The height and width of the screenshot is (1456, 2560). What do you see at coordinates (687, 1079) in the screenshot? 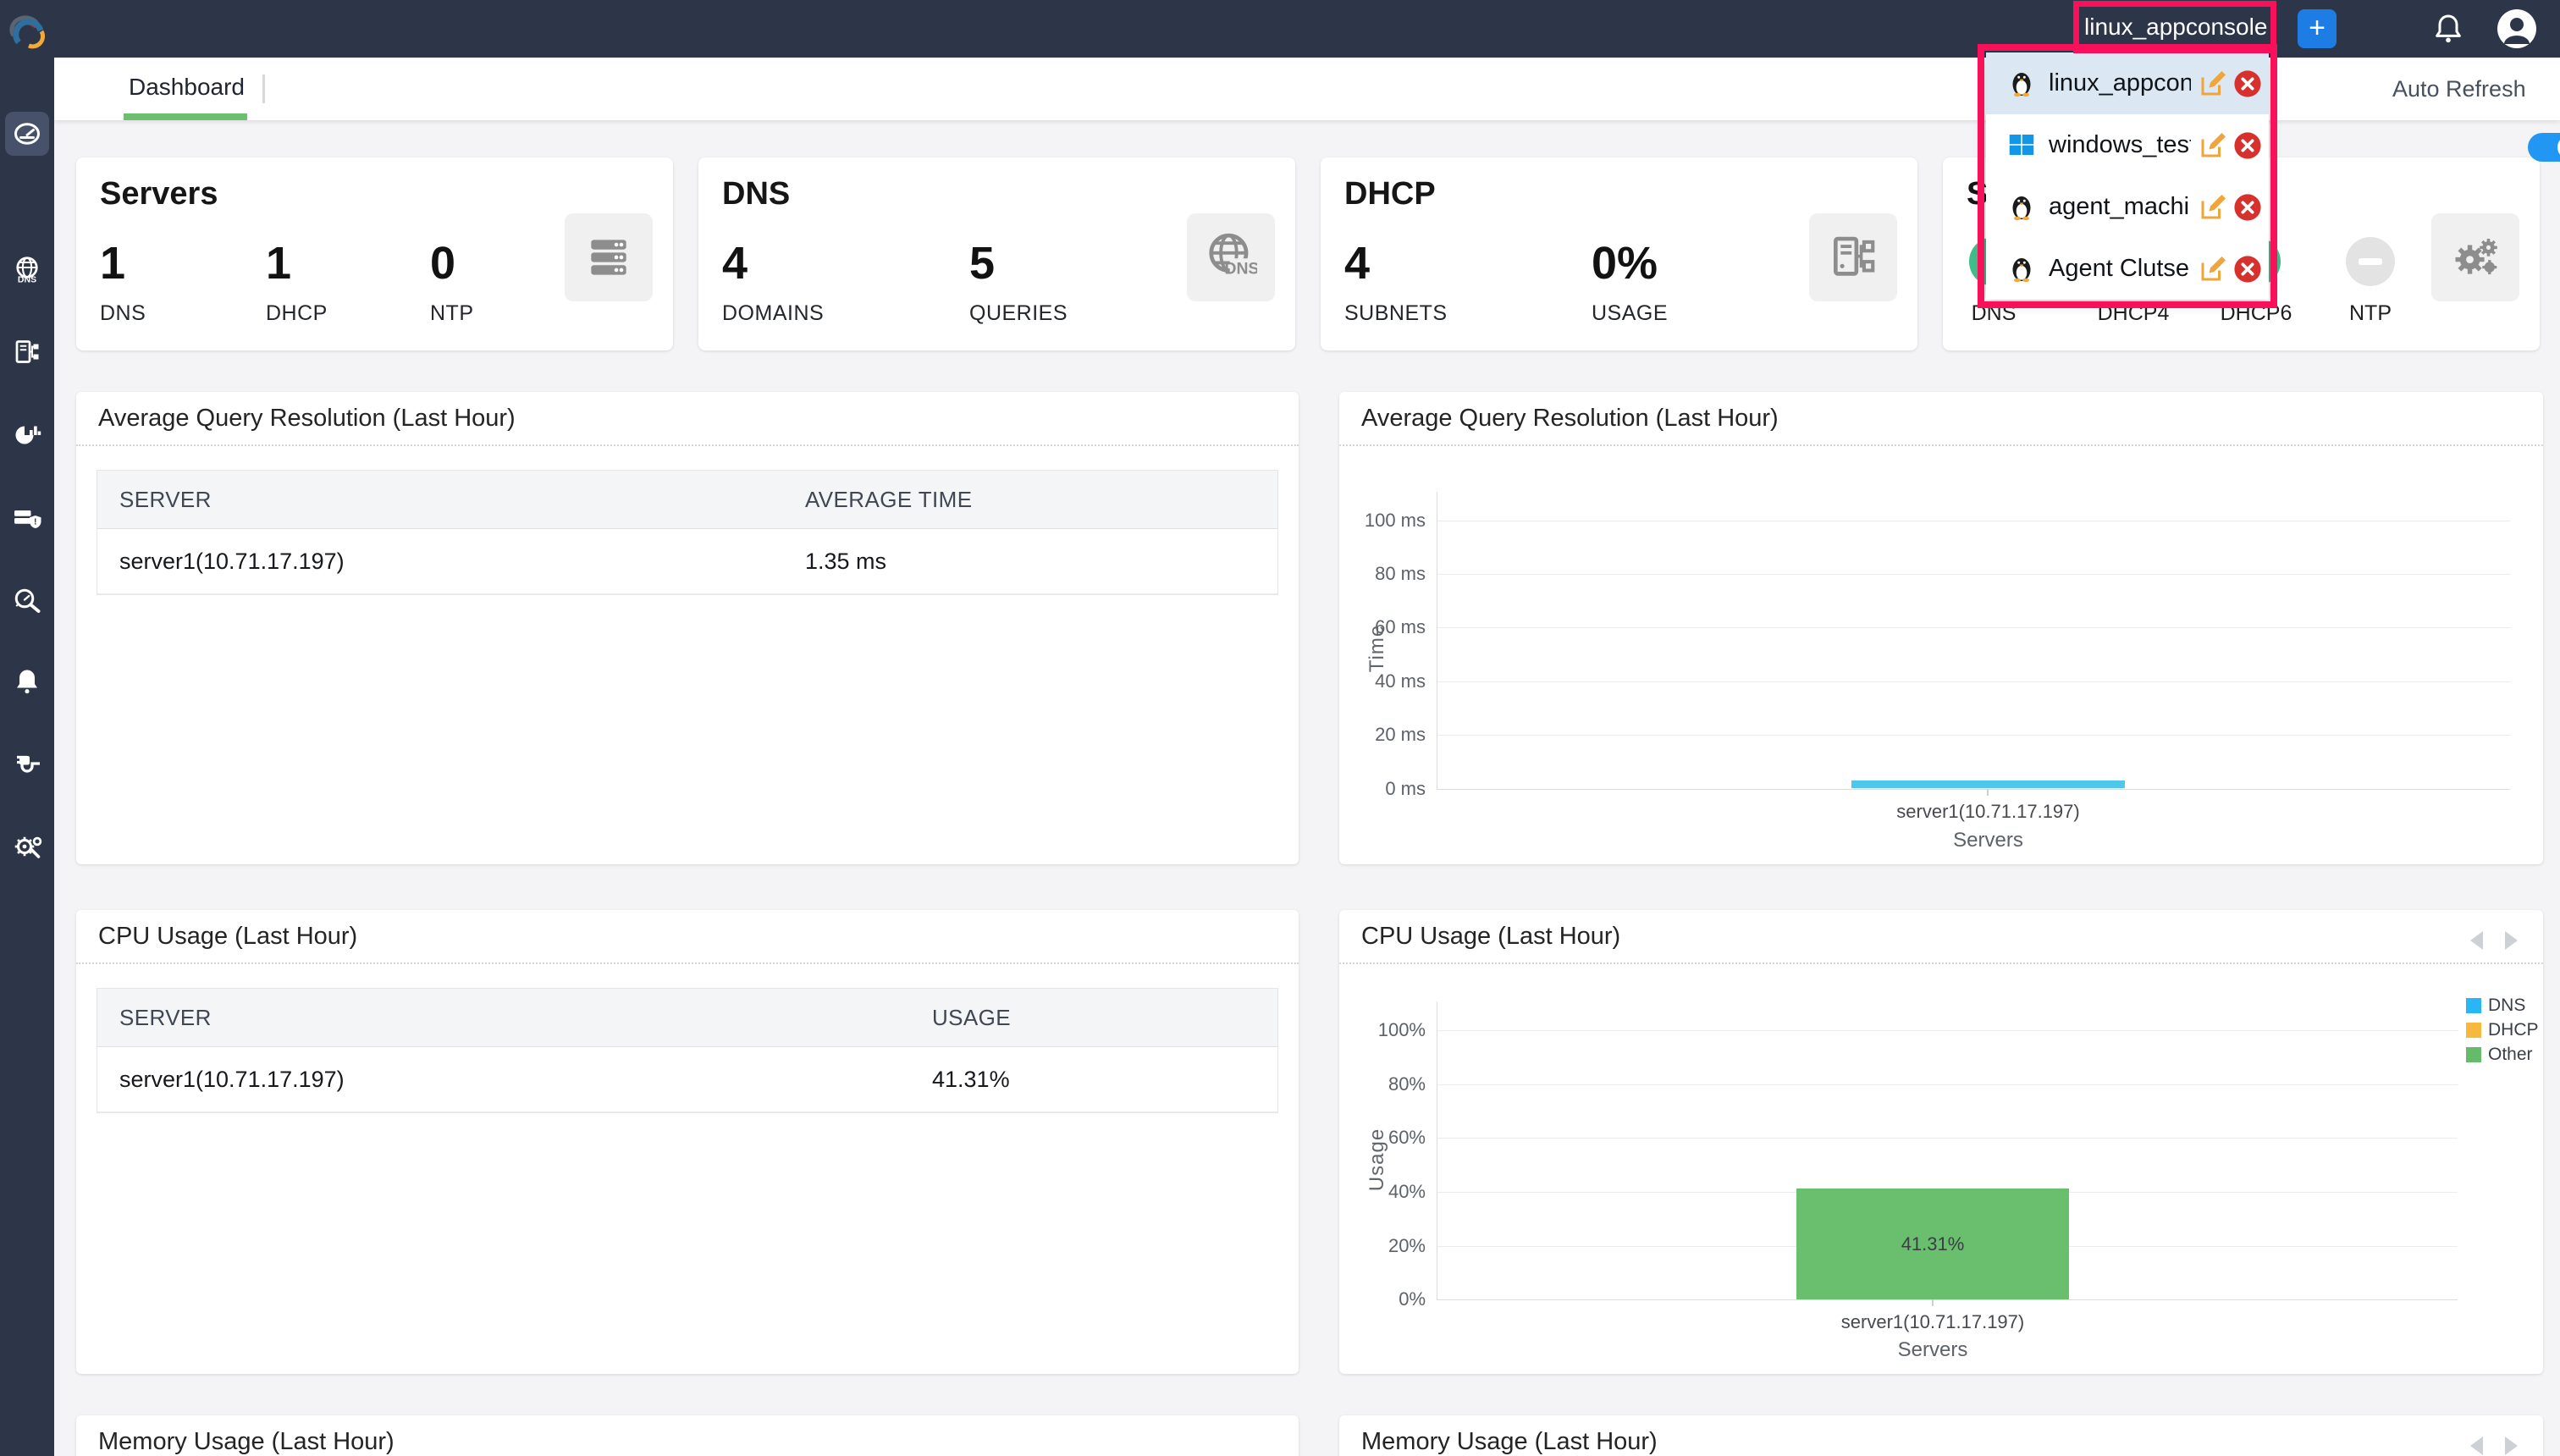
I see `table-row: server1(10.71.17.197) 41.31%` at bounding box center [687, 1079].